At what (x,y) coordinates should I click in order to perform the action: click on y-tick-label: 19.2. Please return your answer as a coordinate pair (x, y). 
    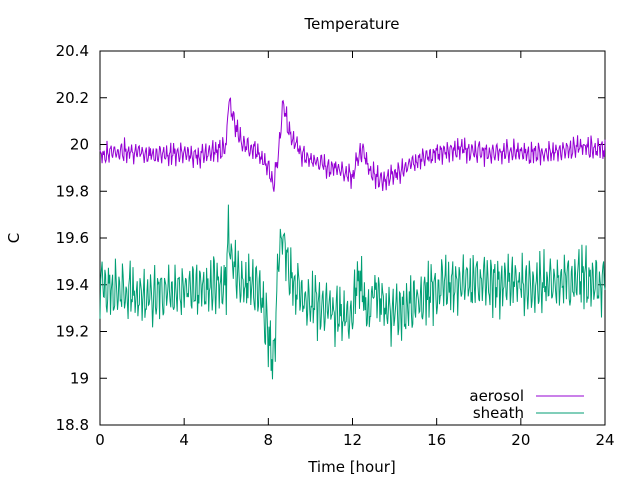
    Looking at the image, I should click on (72, 332).